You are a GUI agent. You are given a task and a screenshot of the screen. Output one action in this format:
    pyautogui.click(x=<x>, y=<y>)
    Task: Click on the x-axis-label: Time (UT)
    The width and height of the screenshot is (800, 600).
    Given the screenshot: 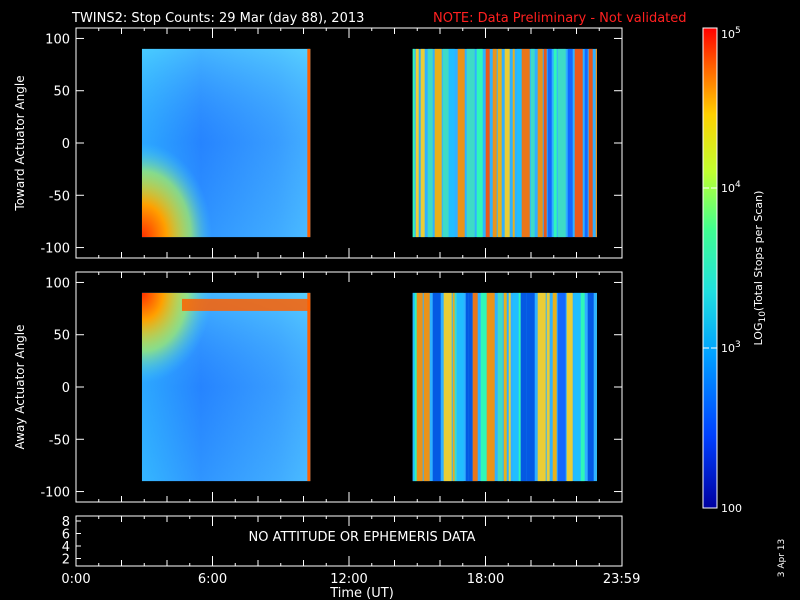 What is the action you would take?
    pyautogui.click(x=361, y=593)
    